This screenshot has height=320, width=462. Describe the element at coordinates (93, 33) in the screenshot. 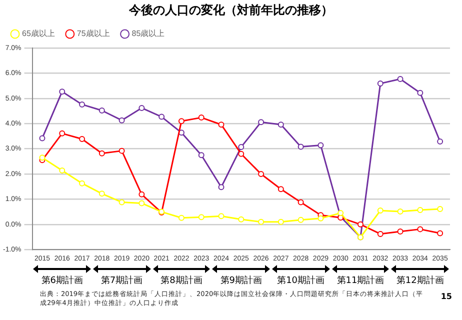

I see `legend-label: 75歳以上` at that location.